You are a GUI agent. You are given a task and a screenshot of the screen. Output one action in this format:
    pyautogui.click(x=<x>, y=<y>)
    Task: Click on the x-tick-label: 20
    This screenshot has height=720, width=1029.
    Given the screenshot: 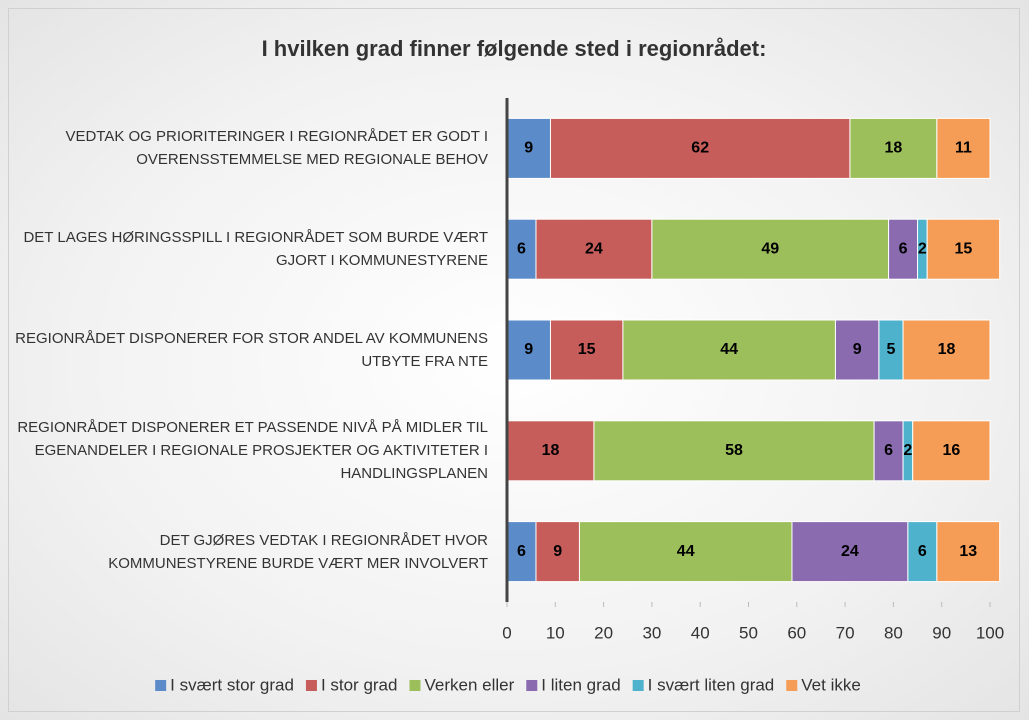 What is the action you would take?
    pyautogui.click(x=603, y=632)
    